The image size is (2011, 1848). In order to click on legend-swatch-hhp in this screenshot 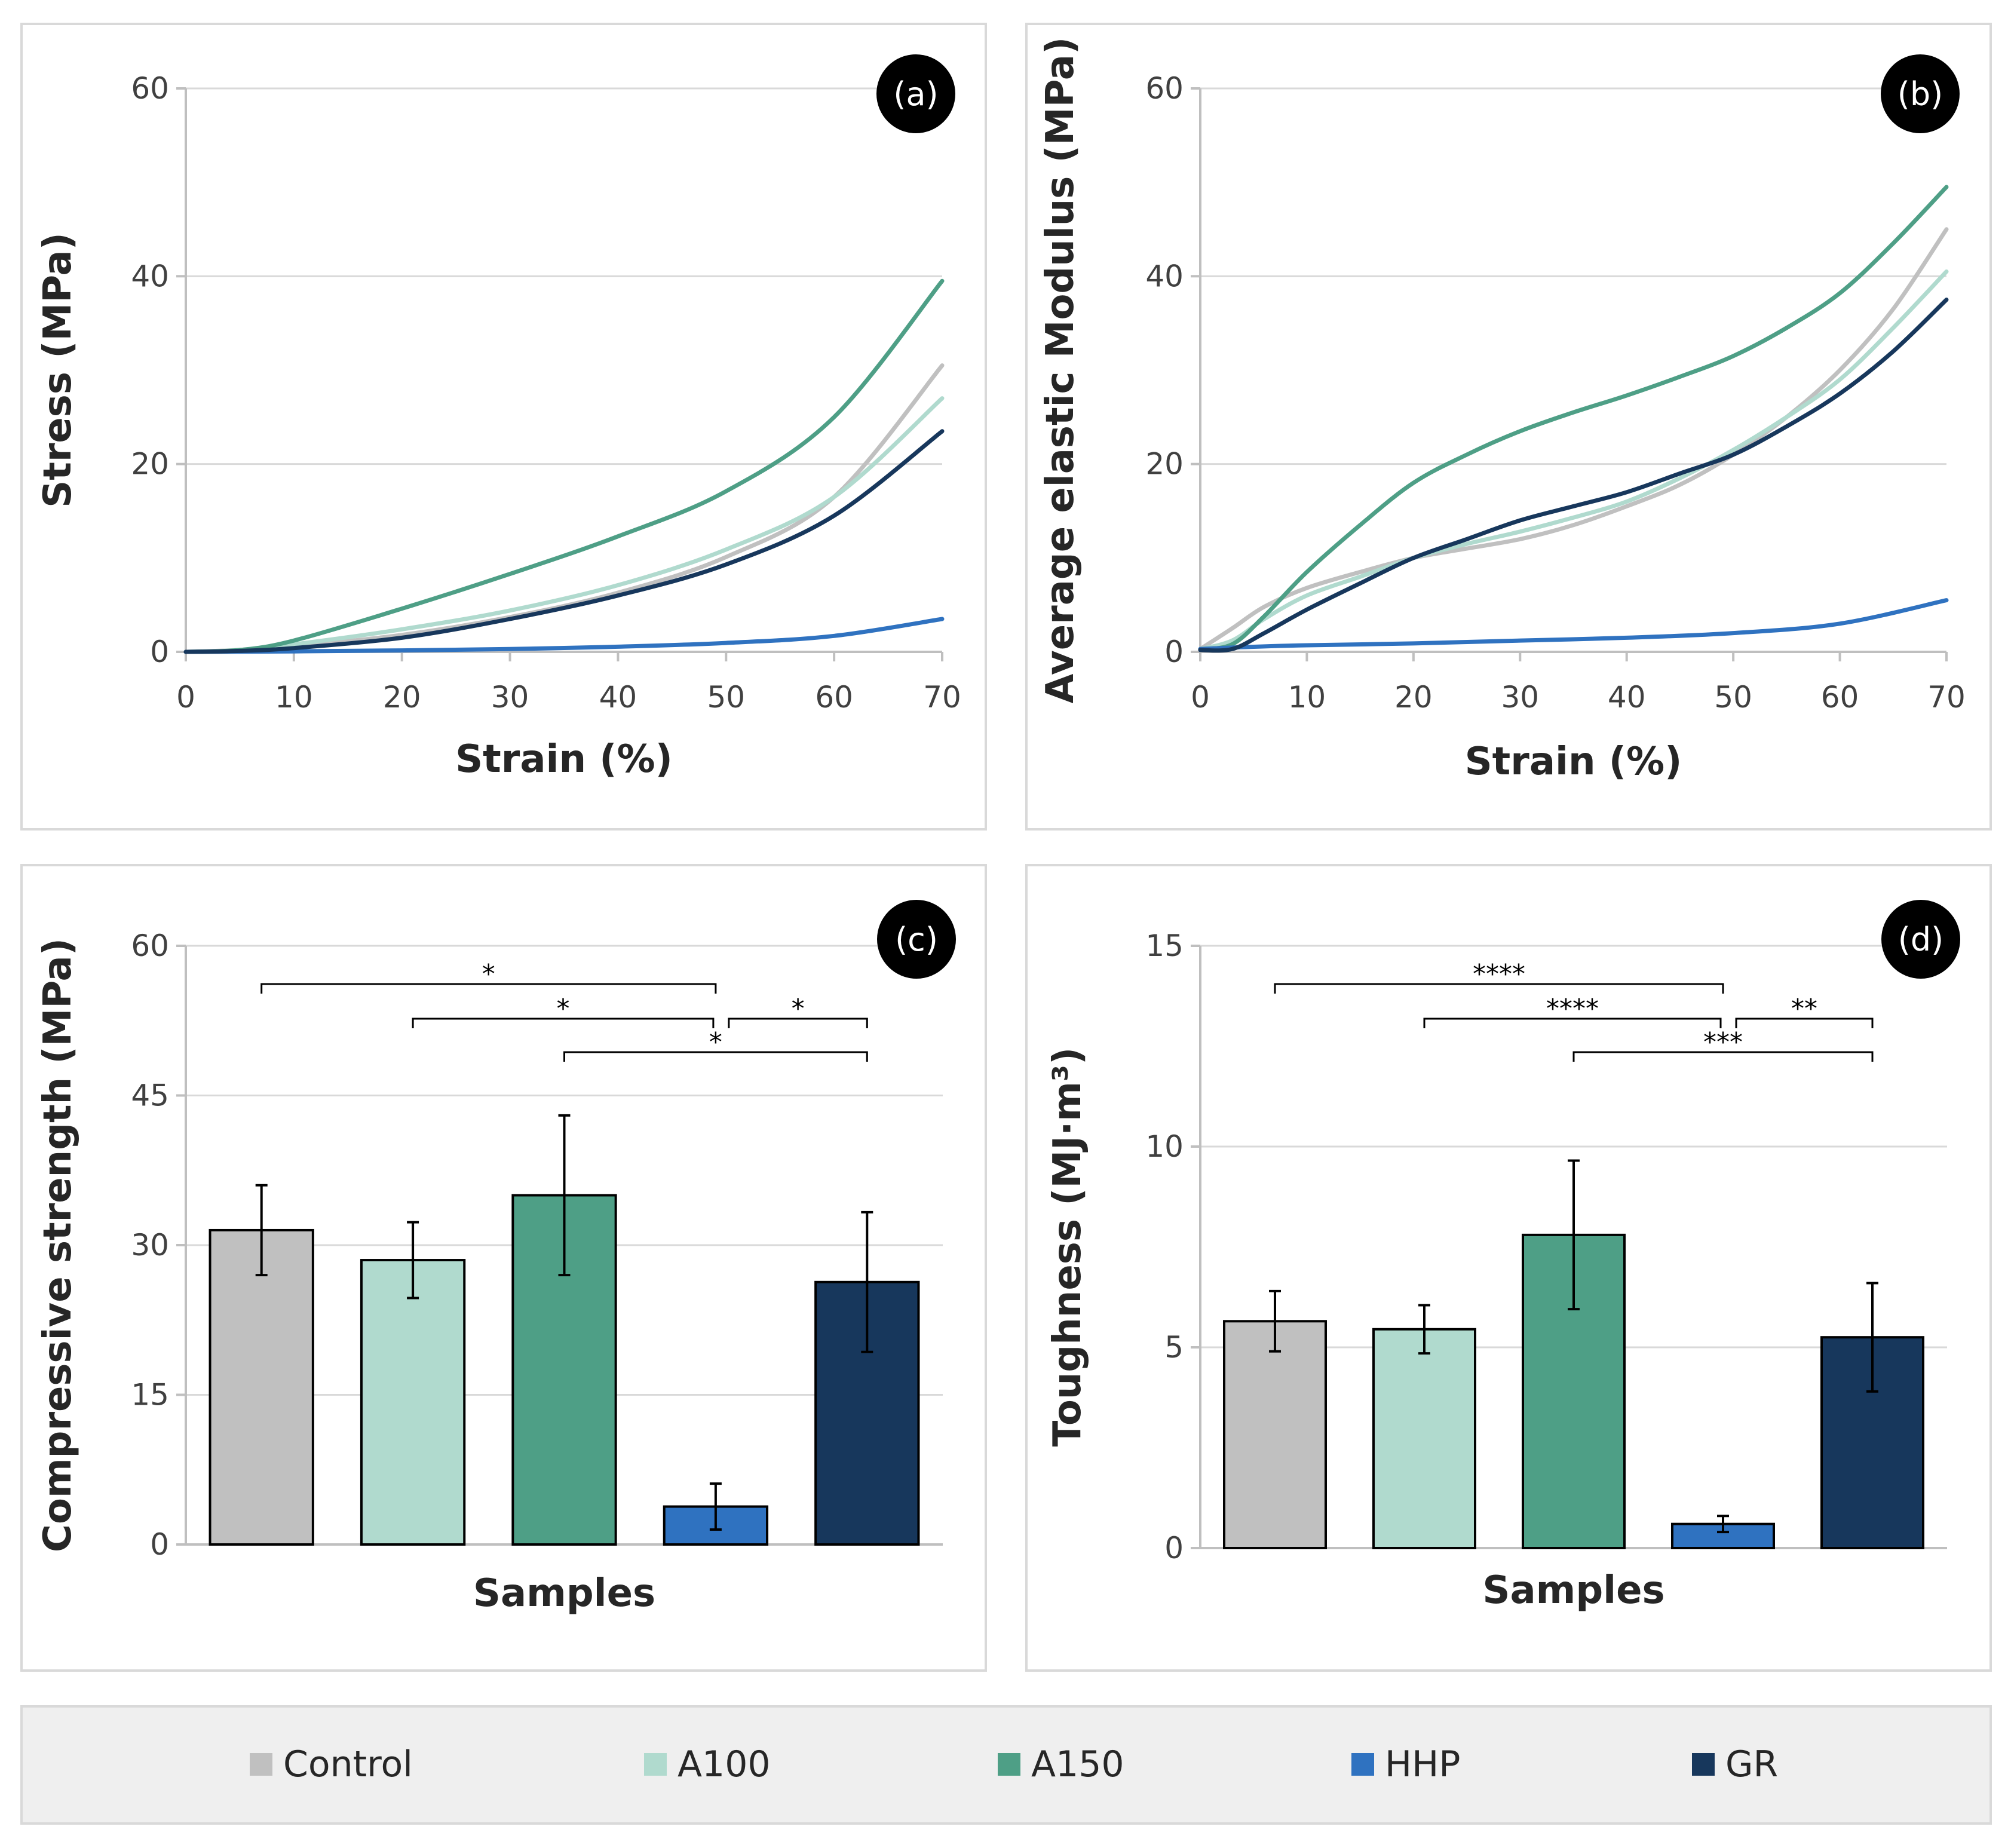, I will do `click(1362, 1764)`.